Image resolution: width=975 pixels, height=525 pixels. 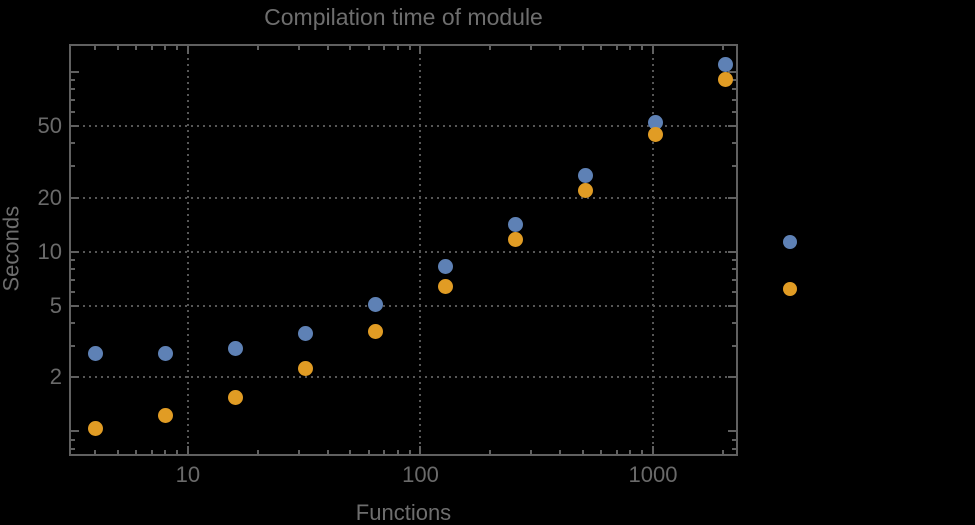 I want to click on legend-swatch, so click(x=790, y=242).